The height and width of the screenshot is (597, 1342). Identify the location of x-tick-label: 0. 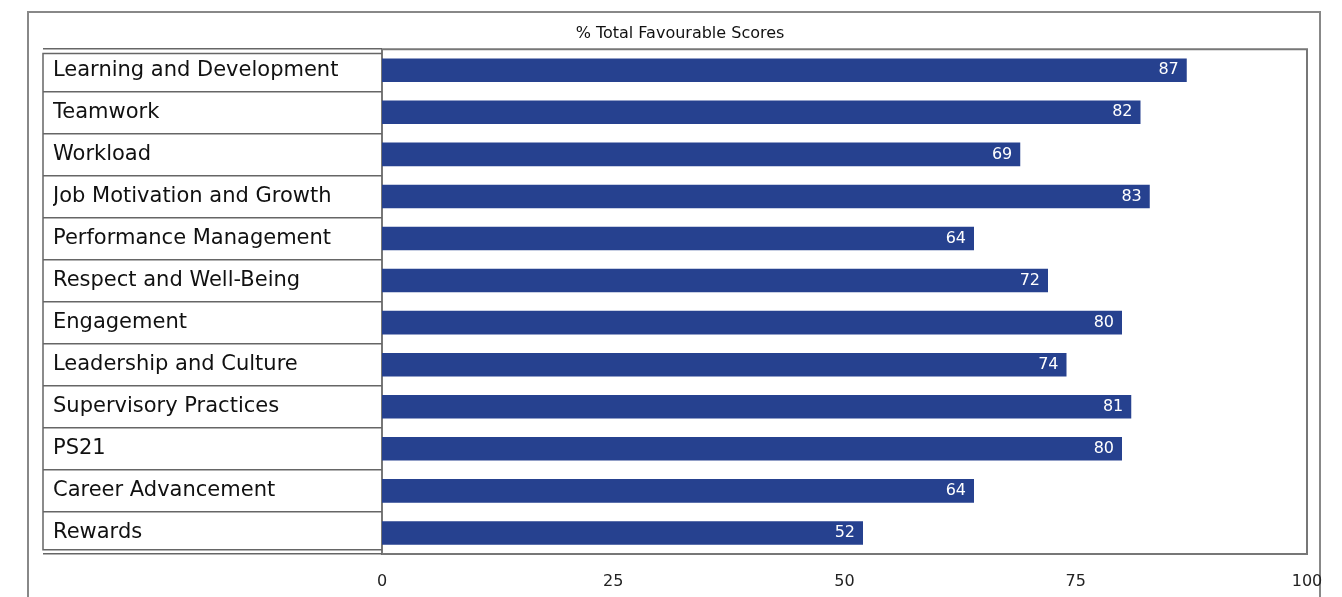
(382, 580).